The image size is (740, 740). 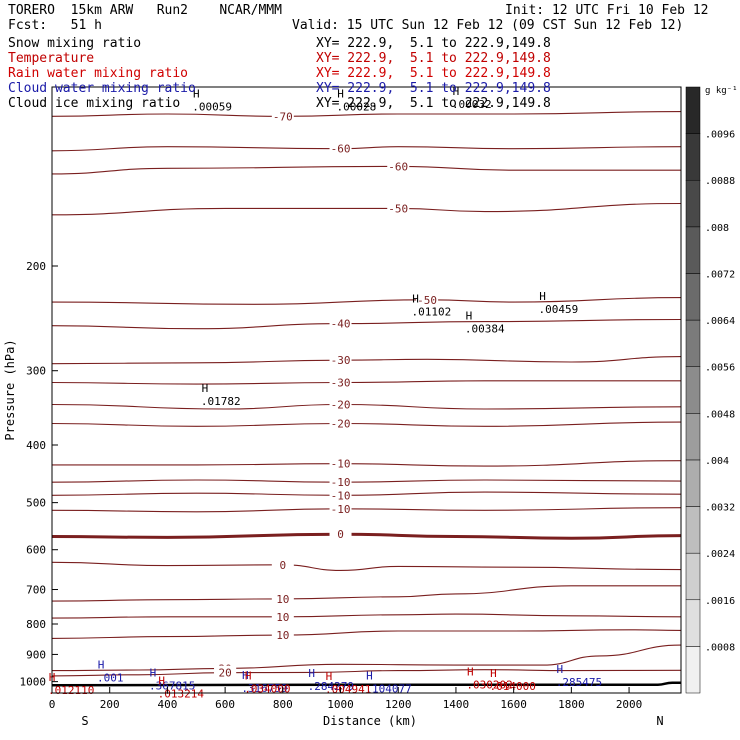 What do you see at coordinates (720, 368) in the screenshot?
I see `colorbar-label-6: .0056` at bounding box center [720, 368].